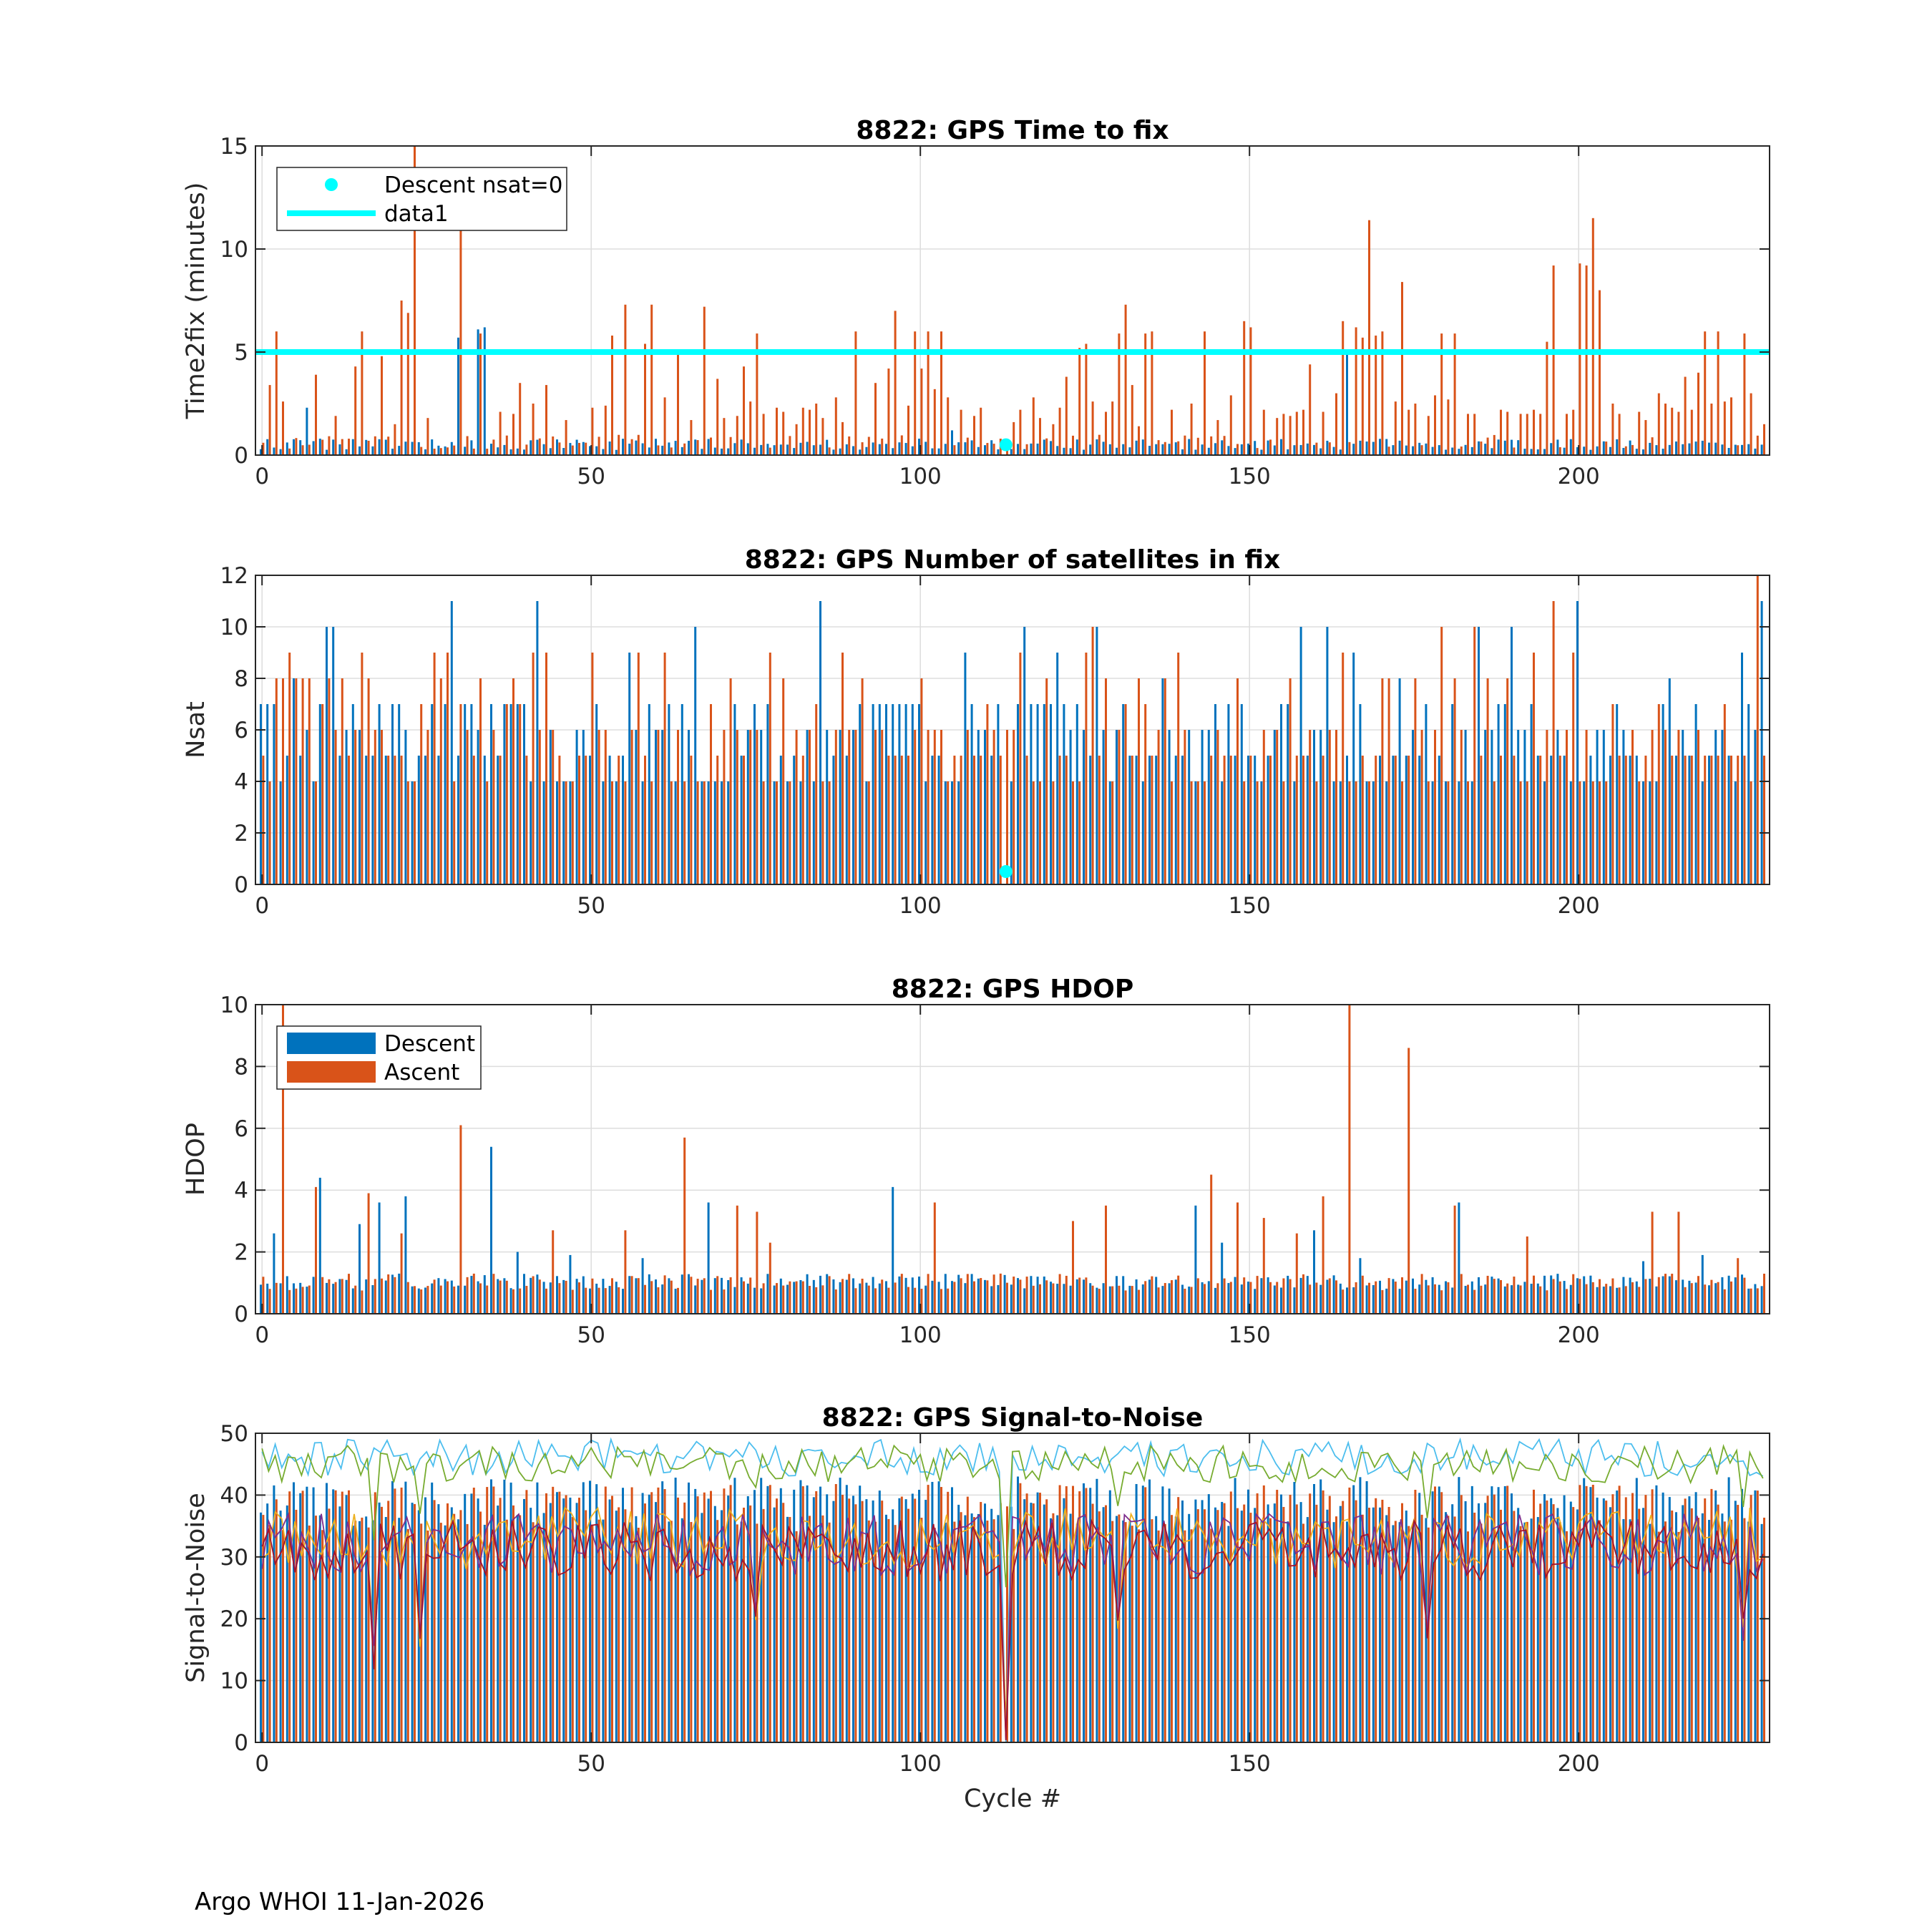 The height and width of the screenshot is (1932, 1932). Describe the element at coordinates (234, 1005) in the screenshot. I see `y-tick-label: 10` at that location.